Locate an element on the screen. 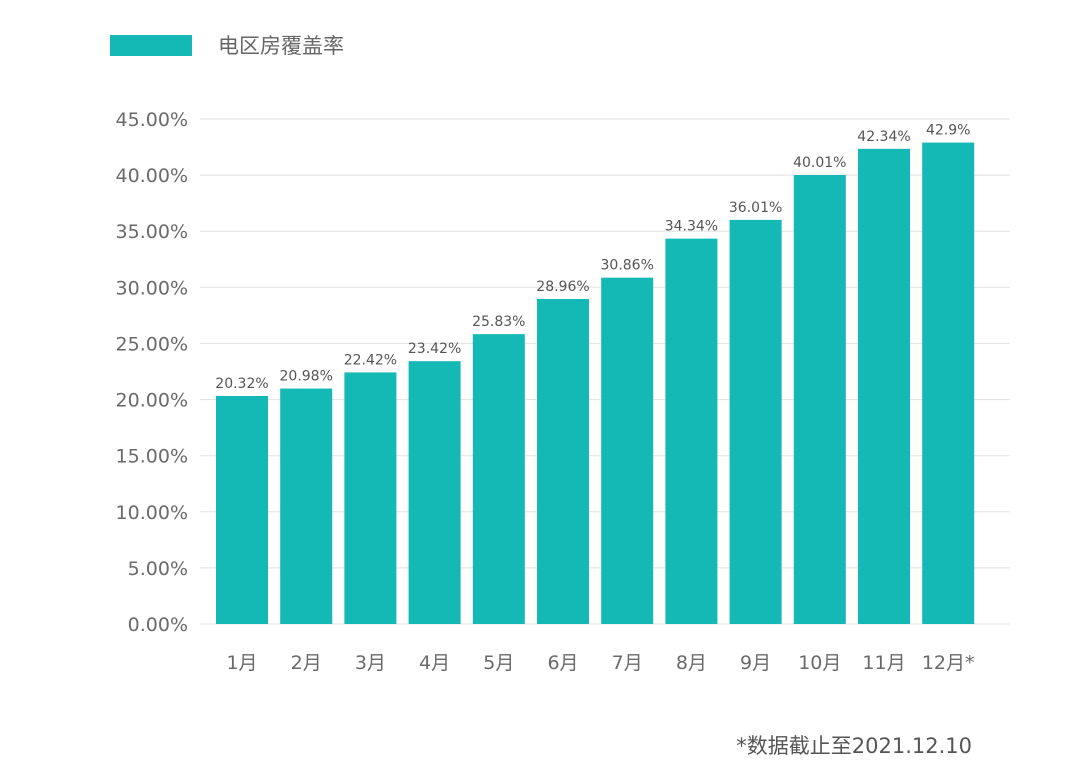 The height and width of the screenshot is (776, 1080). x-tick-label: 2月 is located at coordinates (306, 663).